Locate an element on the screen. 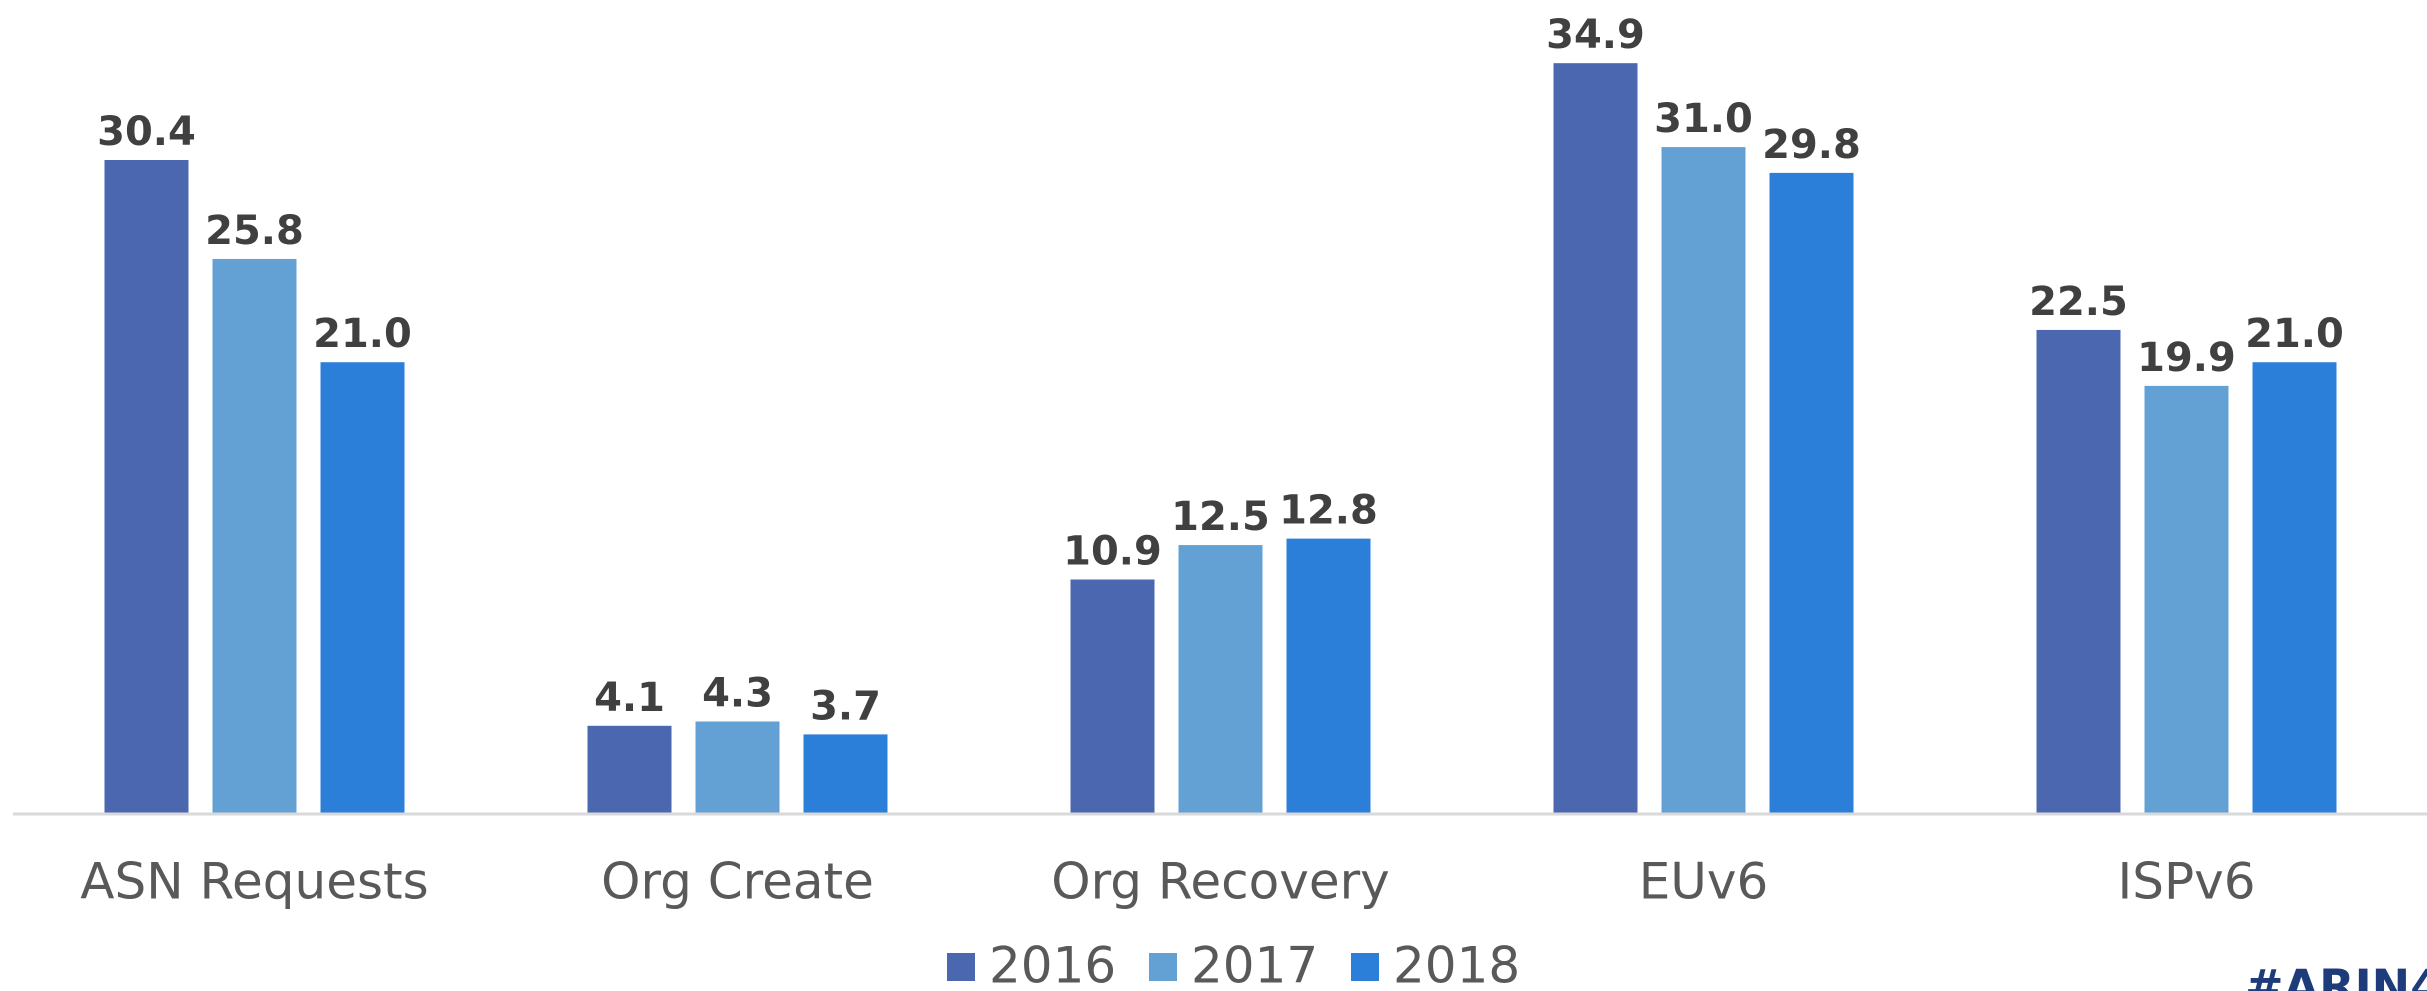 This screenshot has width=2427, height=991. data-label: 34.9 is located at coordinates (1595, 35).